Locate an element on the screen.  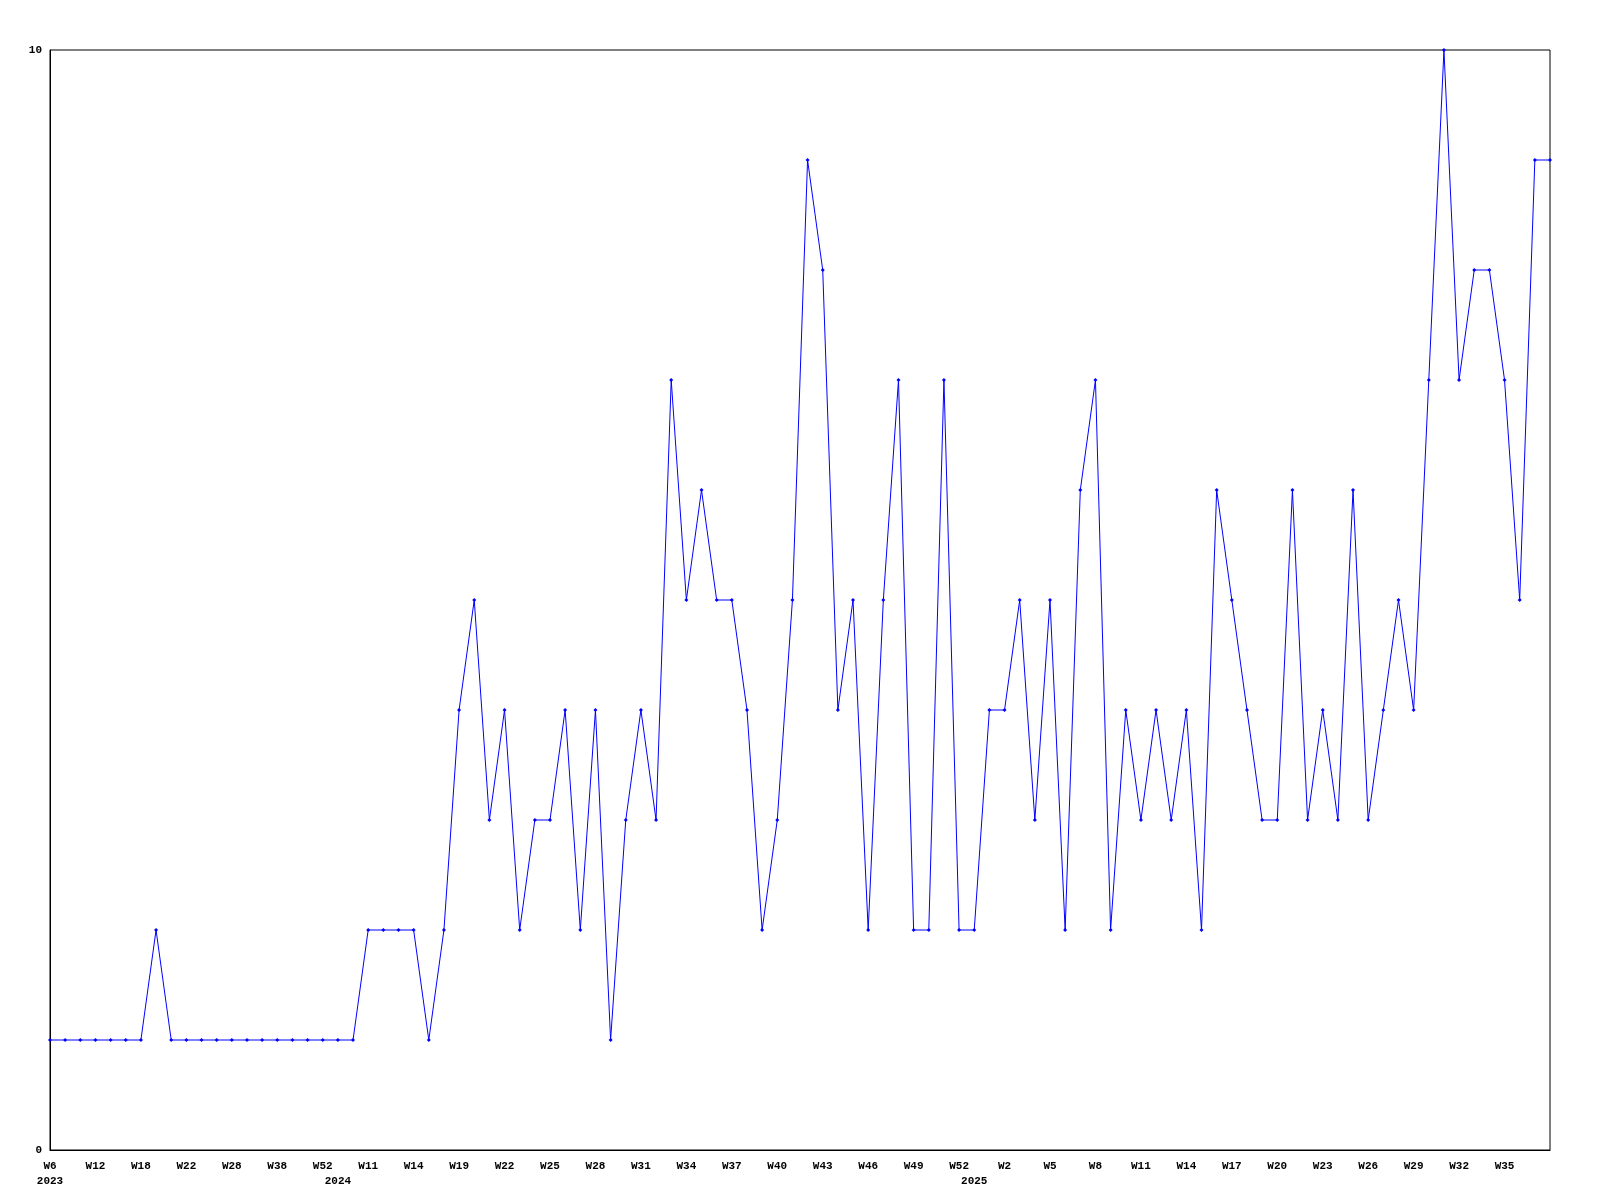
x-tick-label: W32 is located at coordinates (1459, 1165).